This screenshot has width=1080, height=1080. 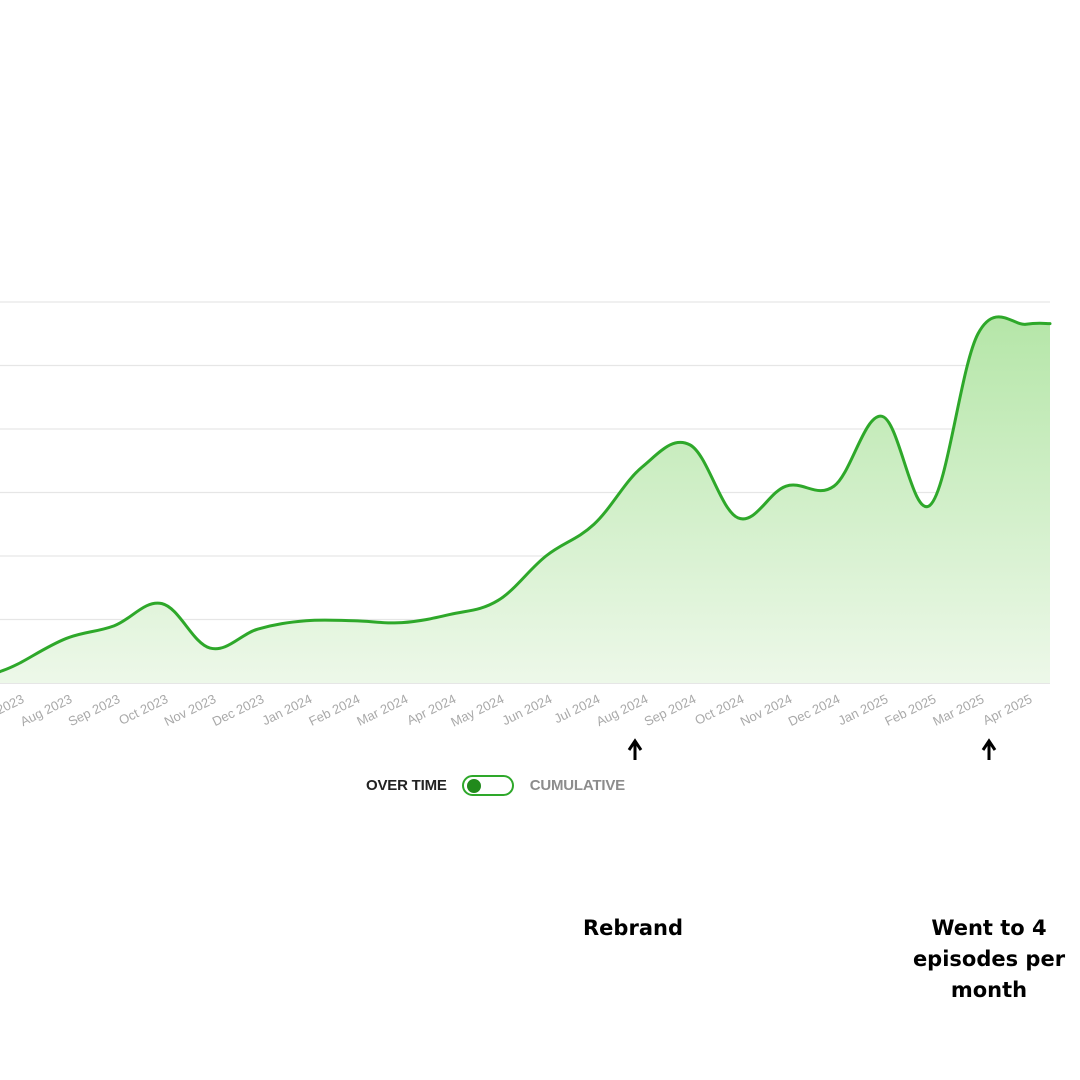 What do you see at coordinates (989, 749) in the screenshot?
I see `annotation-arrow-episodes` at bounding box center [989, 749].